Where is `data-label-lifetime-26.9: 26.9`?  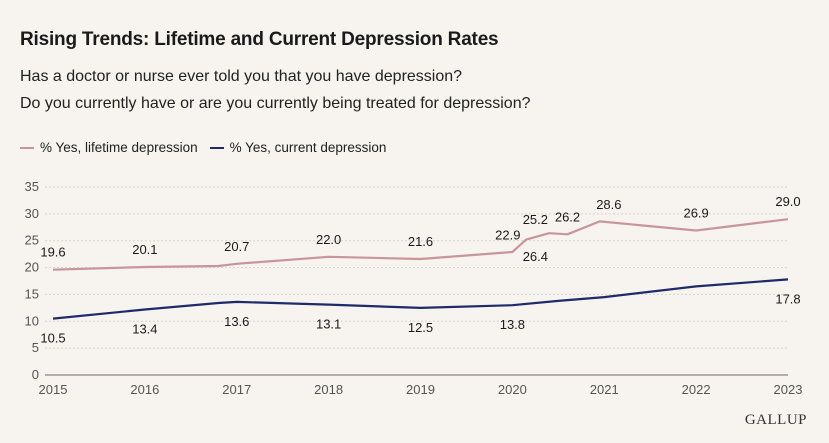 data-label-lifetime-26.9: 26.9 is located at coordinates (695, 213).